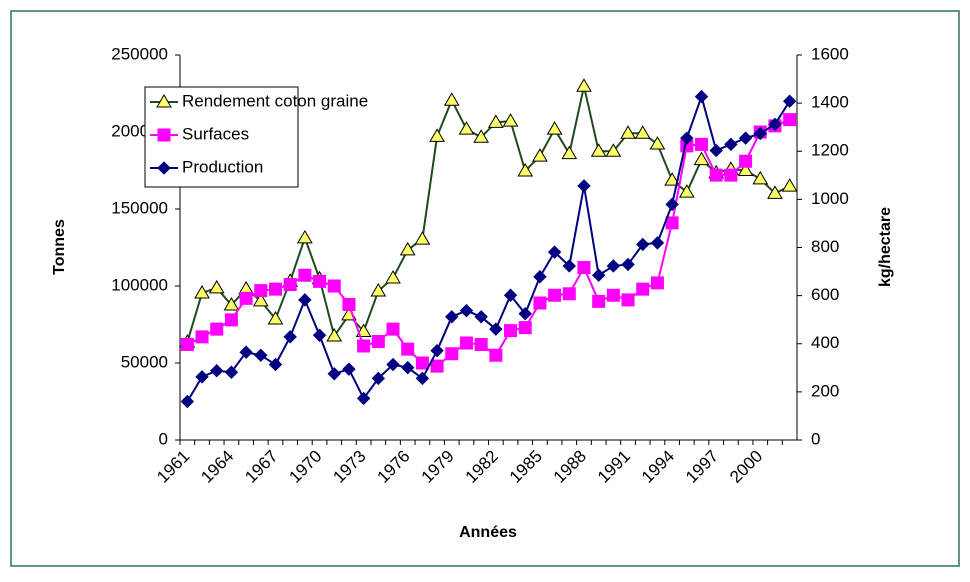  Describe the element at coordinates (275, 100) in the screenshot. I see `legend-label: Rendement coton graine` at that location.